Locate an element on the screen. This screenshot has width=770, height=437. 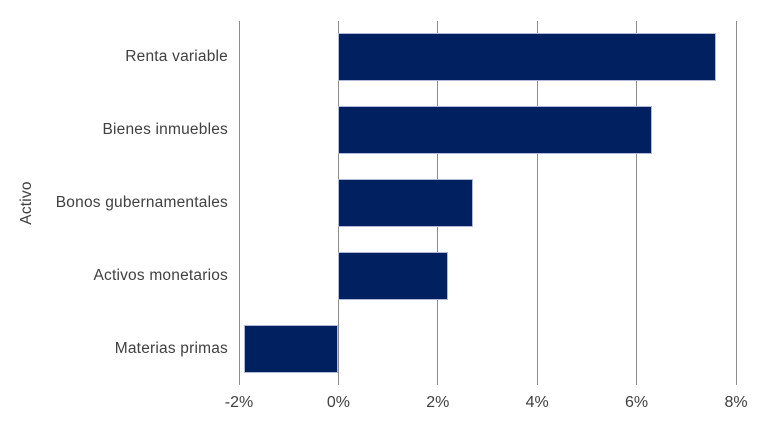
x-tick-label: 2% is located at coordinates (438, 402).